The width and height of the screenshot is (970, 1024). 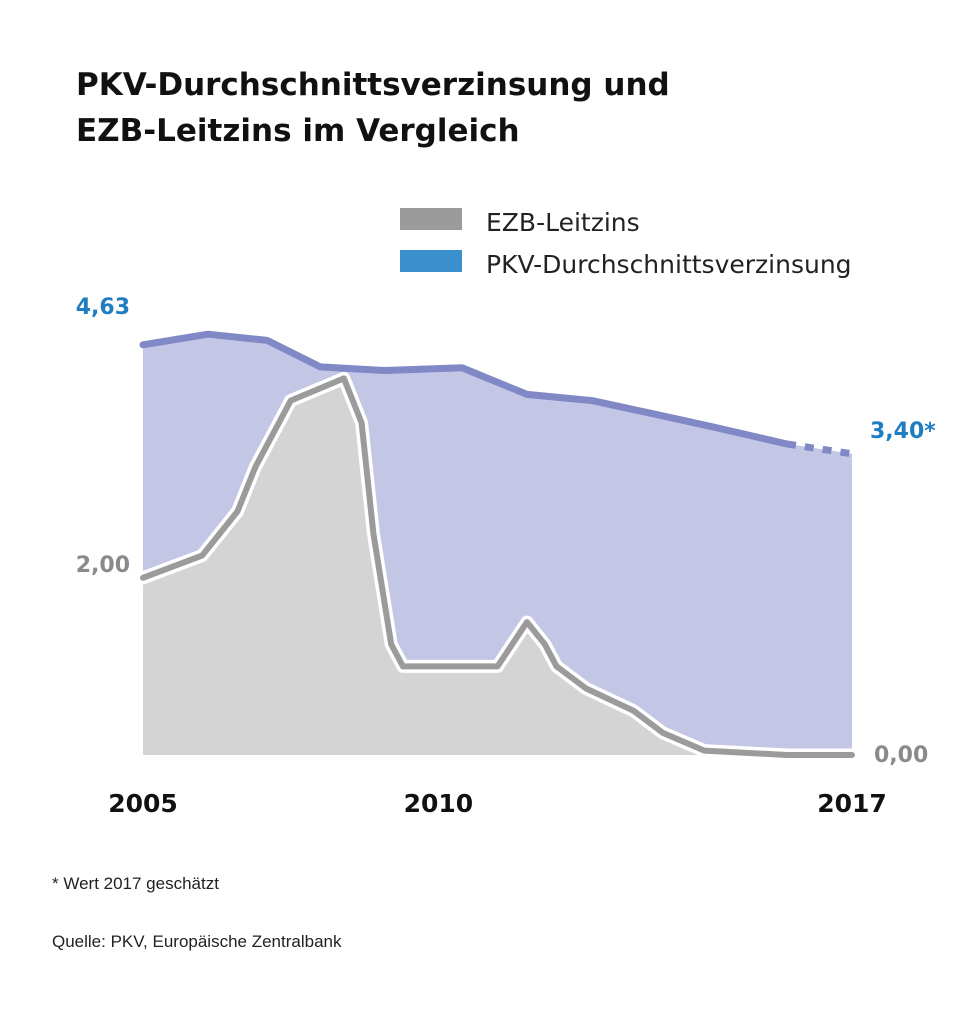 I want to click on pkv-end-value-label: 3,40*, so click(x=903, y=431).